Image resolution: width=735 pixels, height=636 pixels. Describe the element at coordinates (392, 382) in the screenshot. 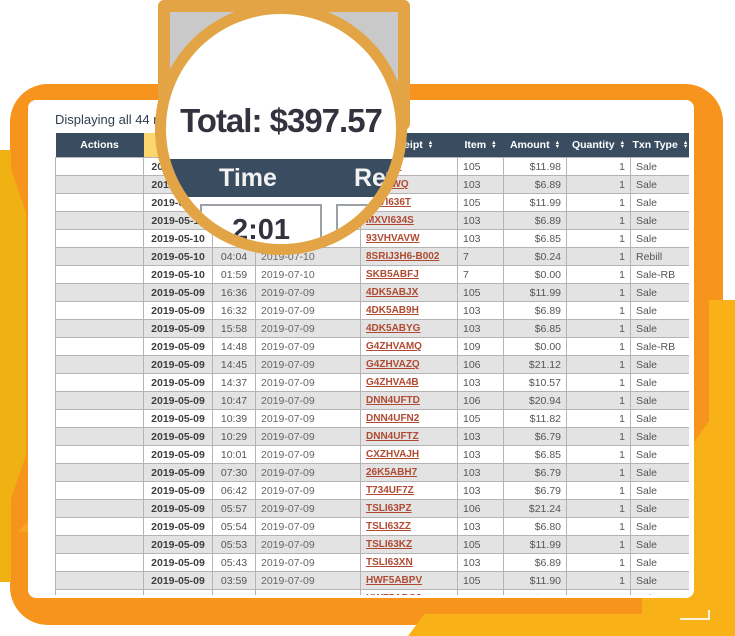

I see `receipt-link: G4ZHVA4B` at that location.